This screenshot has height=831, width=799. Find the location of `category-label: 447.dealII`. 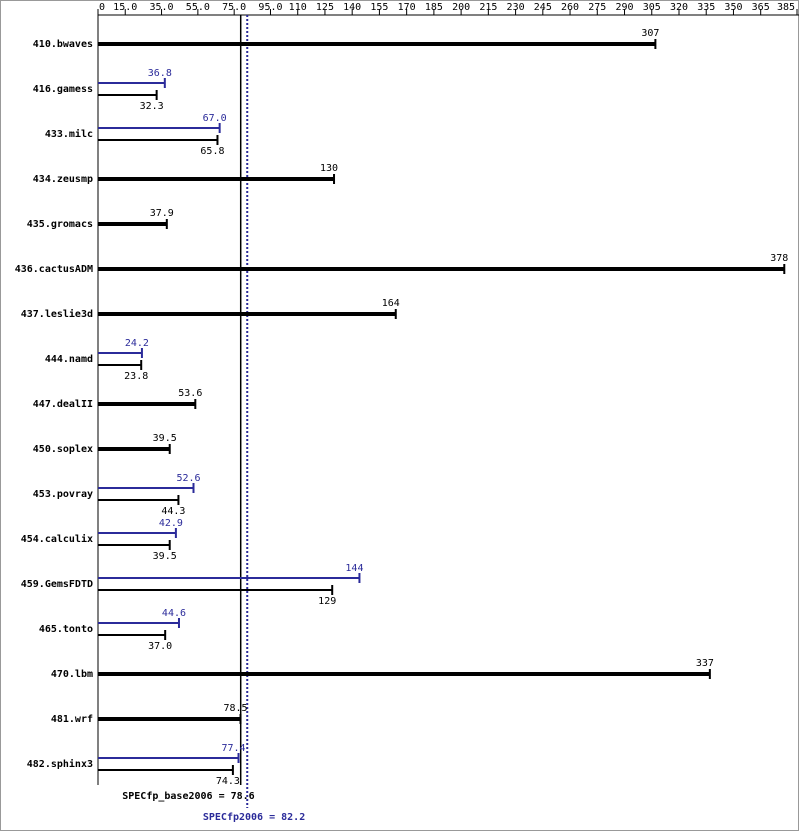

category-label: 447.dealII is located at coordinates (63, 404).